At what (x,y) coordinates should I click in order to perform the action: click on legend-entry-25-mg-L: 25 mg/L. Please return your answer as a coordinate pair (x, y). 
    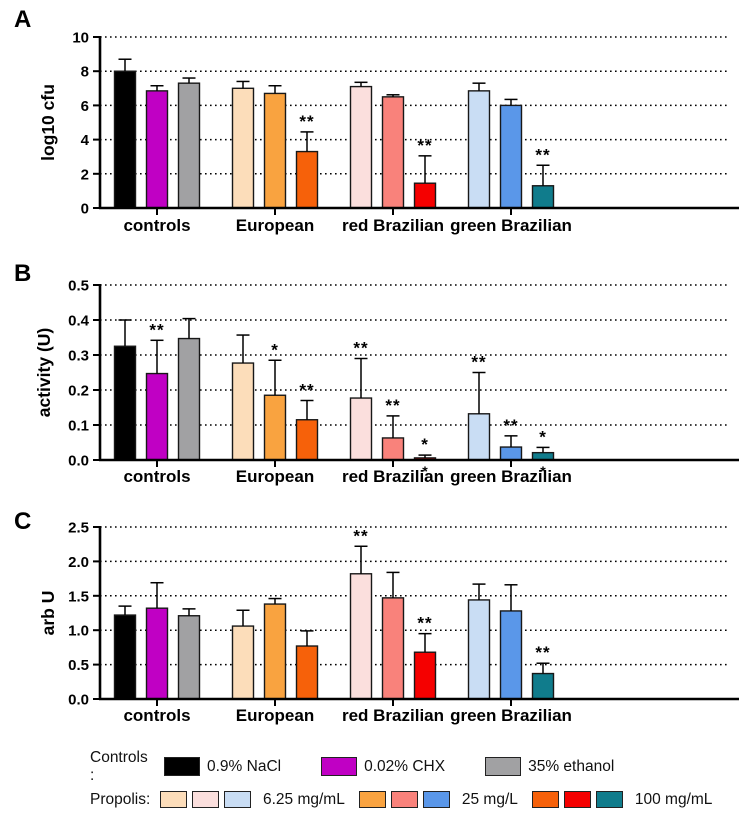
    Looking at the image, I should click on (438, 800).